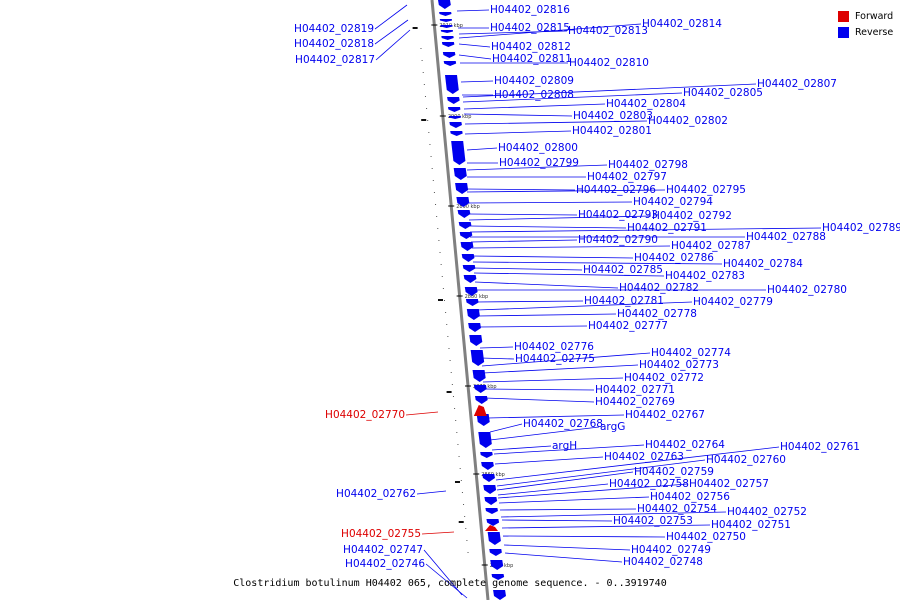 This screenshot has height=600, width=900. Describe the element at coordinates (530, 28) in the screenshot. I see `gene-label: H04402_02815` at that location.